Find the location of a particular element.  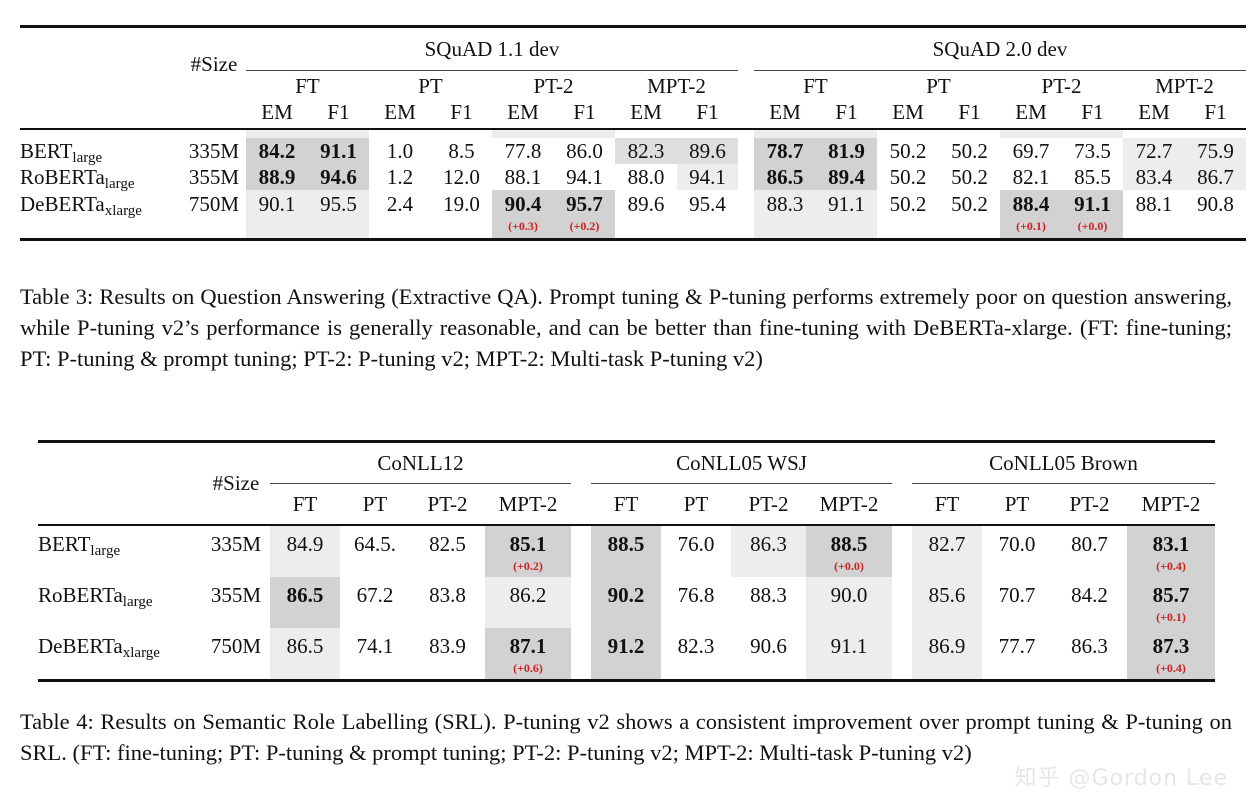

table-cell: 82.3 is located at coordinates (696, 646).